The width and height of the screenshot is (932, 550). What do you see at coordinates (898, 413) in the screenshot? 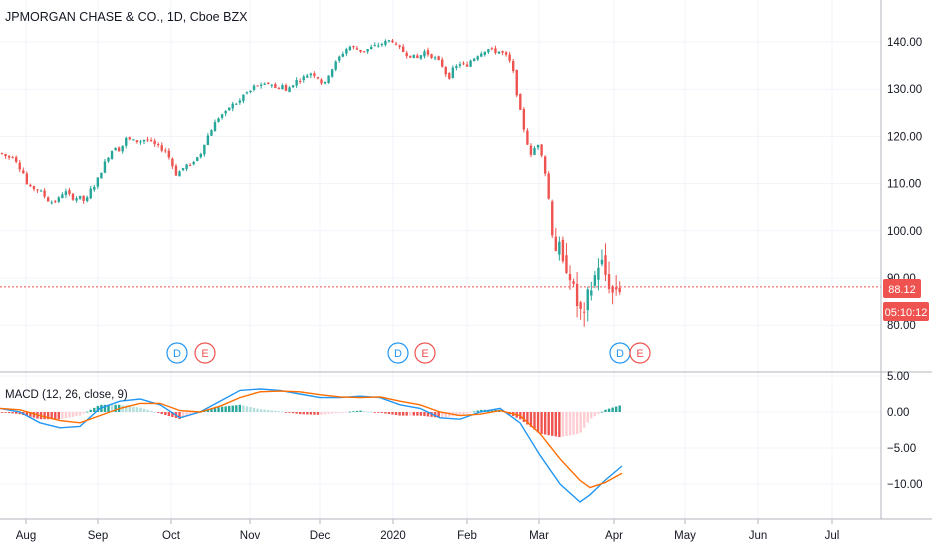
I see `macd-tick-label: 0.00` at bounding box center [898, 413].